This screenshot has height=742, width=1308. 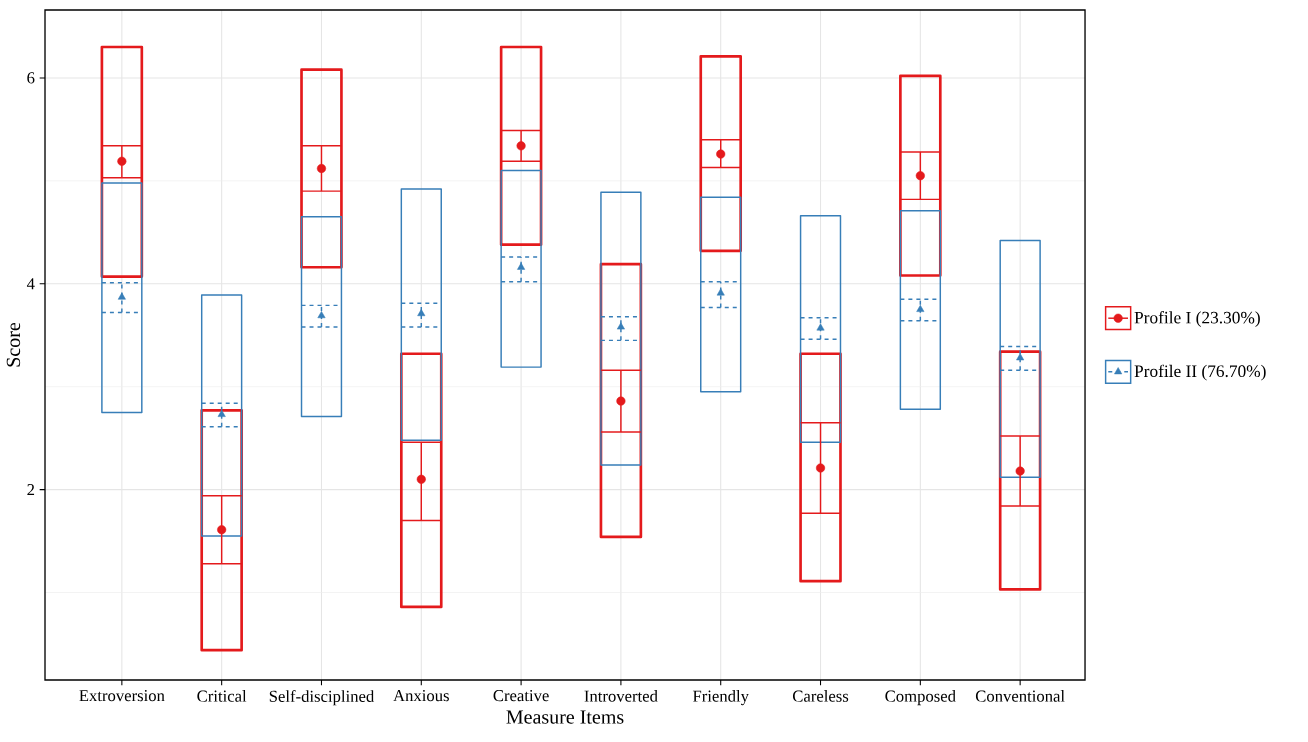 I want to click on x-tick-label: Critical, so click(x=222, y=696).